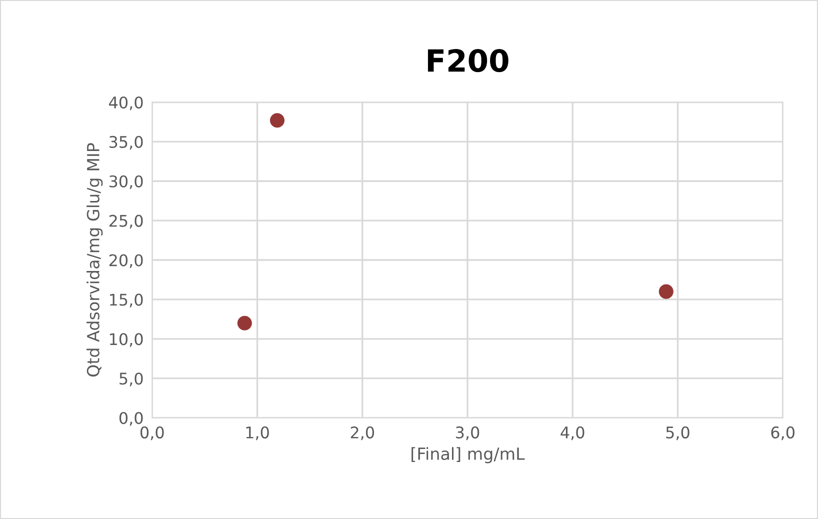 This screenshot has width=818, height=519. Describe the element at coordinates (678, 433) in the screenshot. I see `x-tick-label: 5,0` at that location.